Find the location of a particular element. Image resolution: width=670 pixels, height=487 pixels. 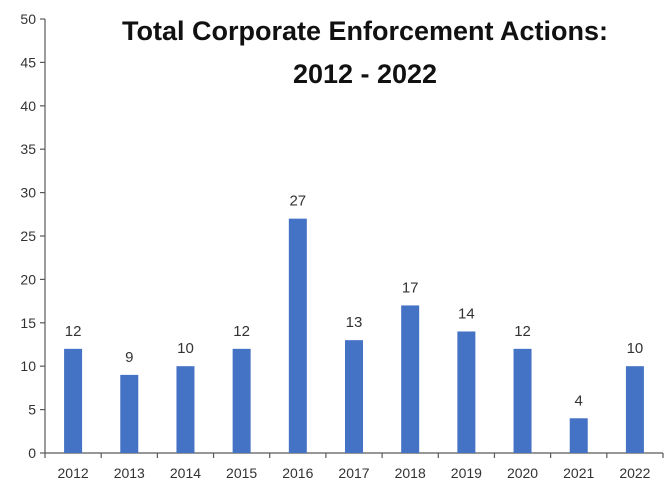

data-label-2022: 10 is located at coordinates (635, 348).